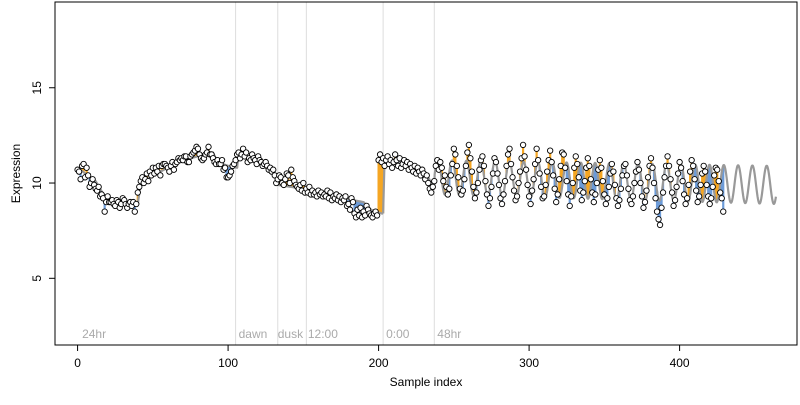 The width and height of the screenshot is (800, 405). Describe the element at coordinates (37, 278) in the screenshot. I see `y-tick-label: 5` at that location.